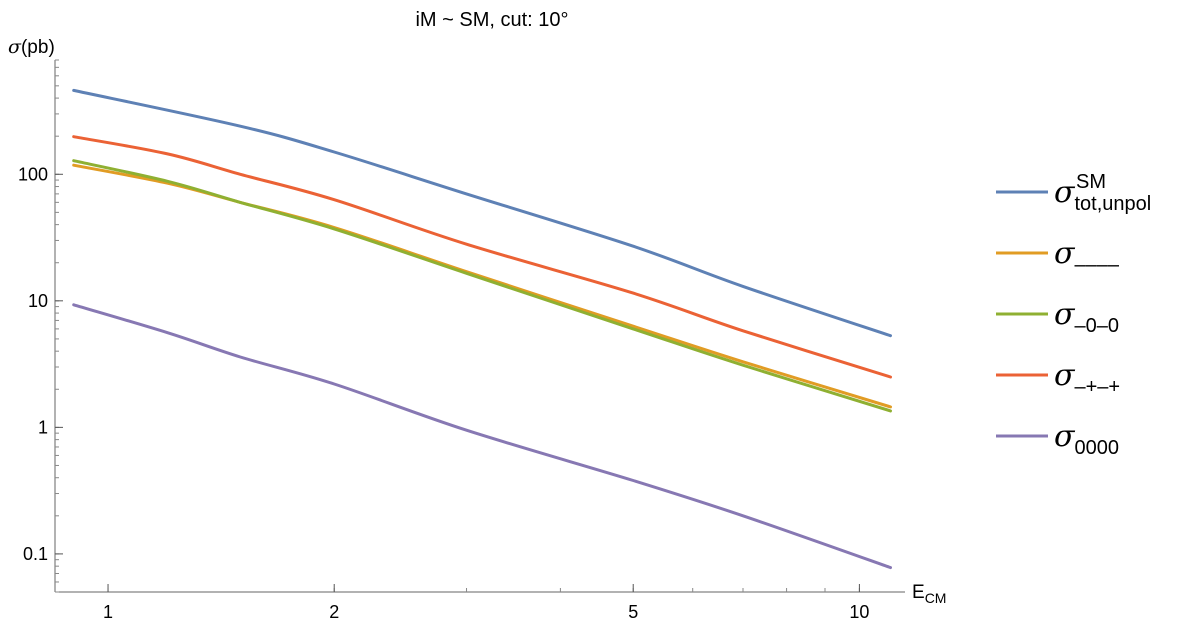 The width and height of the screenshot is (1196, 630). What do you see at coordinates (38, 301) in the screenshot?
I see `y-tick-label: 10` at bounding box center [38, 301].